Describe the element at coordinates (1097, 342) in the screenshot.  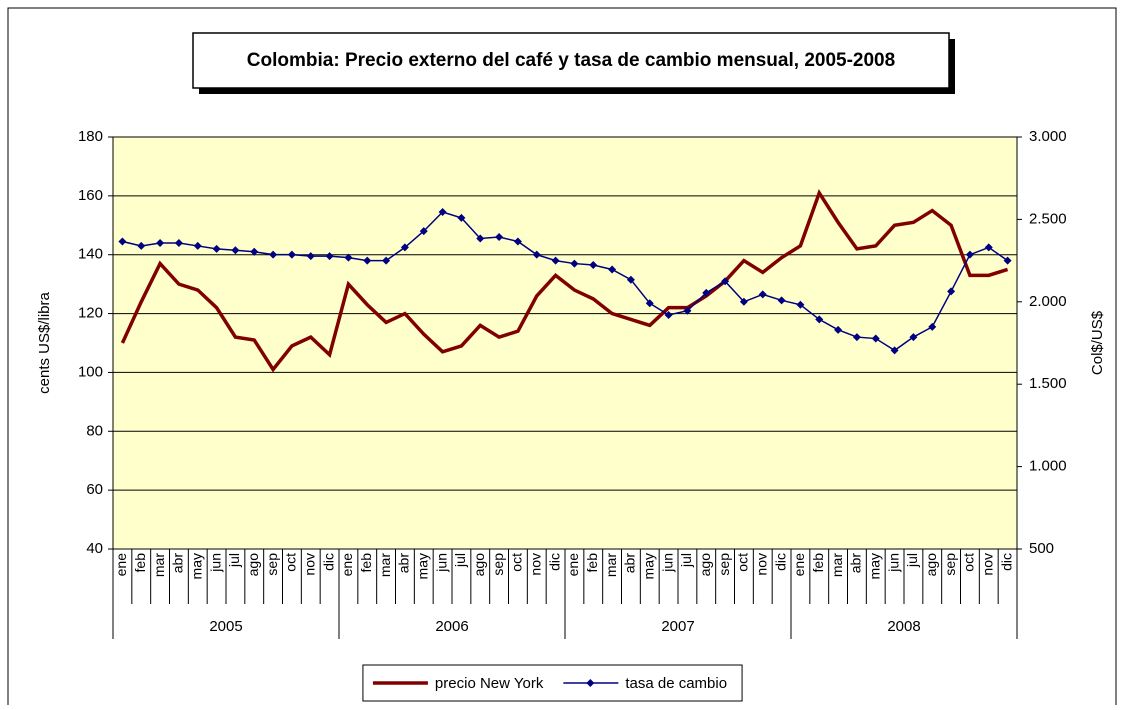
I see `y2-axis-title: Col$/US$` at that location.